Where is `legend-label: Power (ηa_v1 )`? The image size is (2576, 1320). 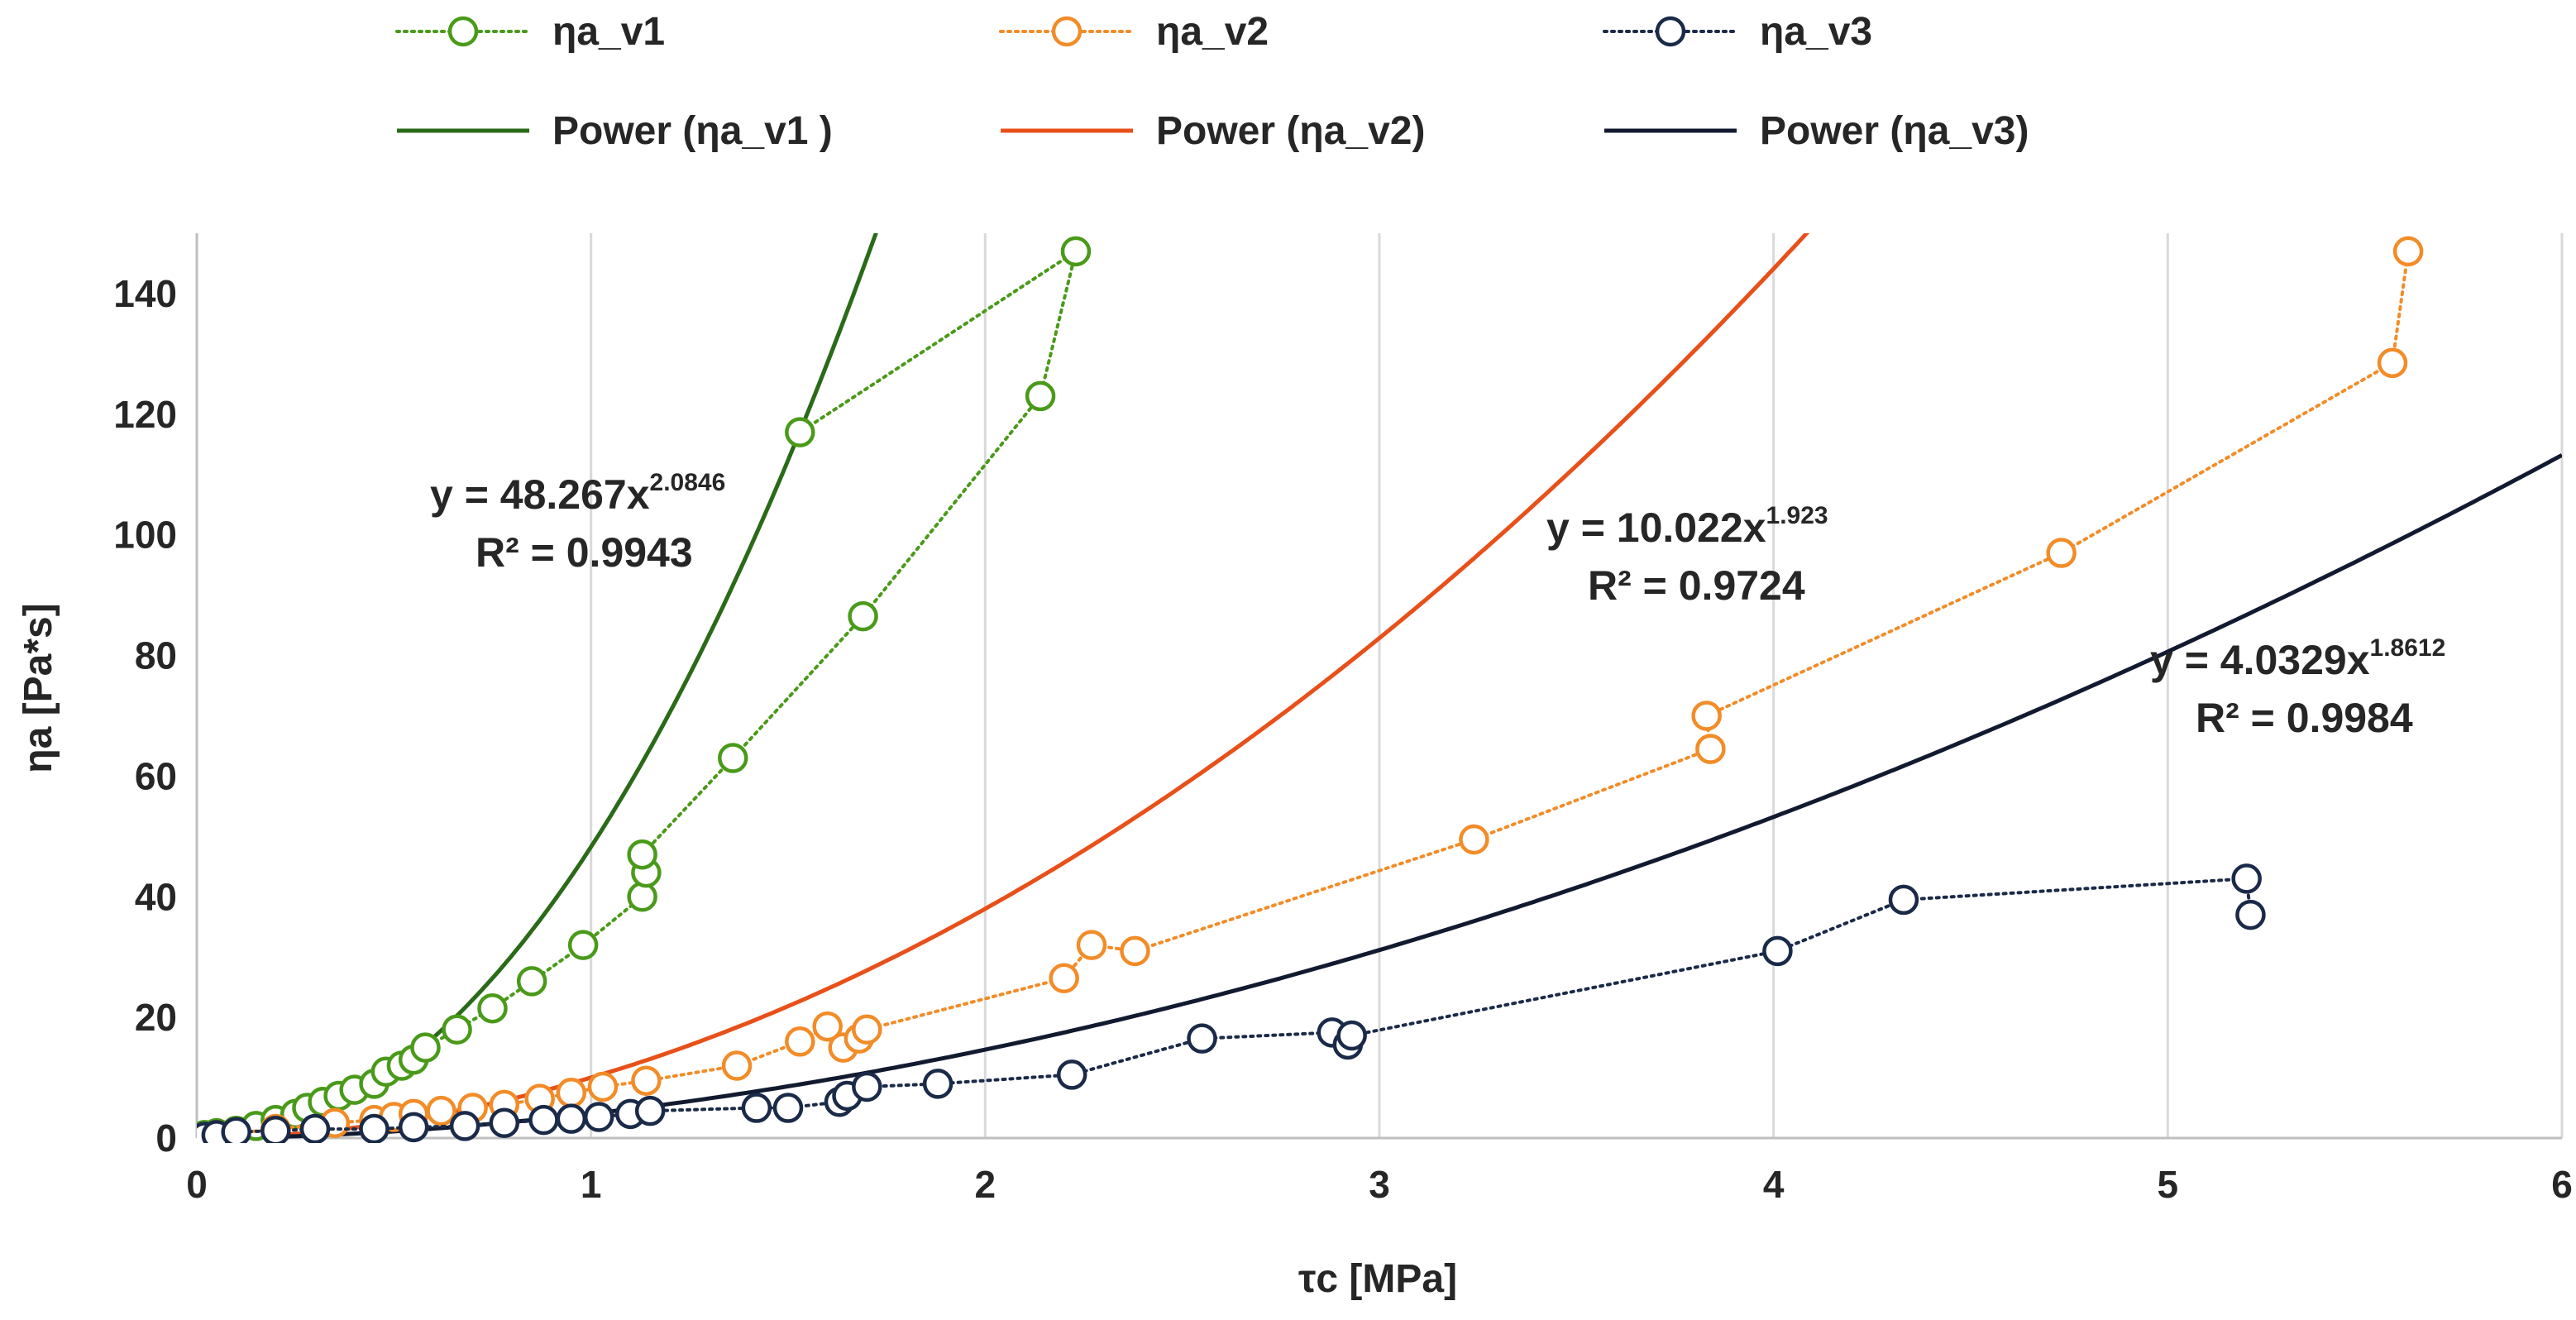
legend-label: Power (ηa_v1 ) is located at coordinates (692, 131).